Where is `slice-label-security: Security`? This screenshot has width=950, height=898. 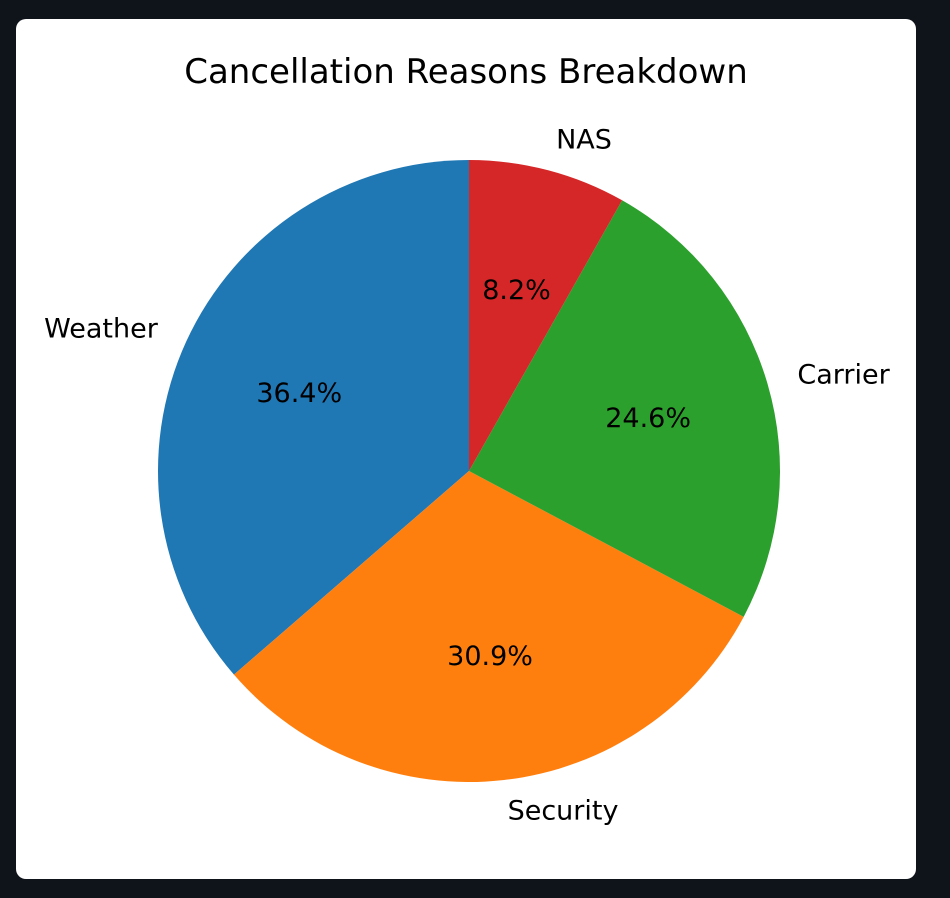
slice-label-security: Security is located at coordinates (563, 810).